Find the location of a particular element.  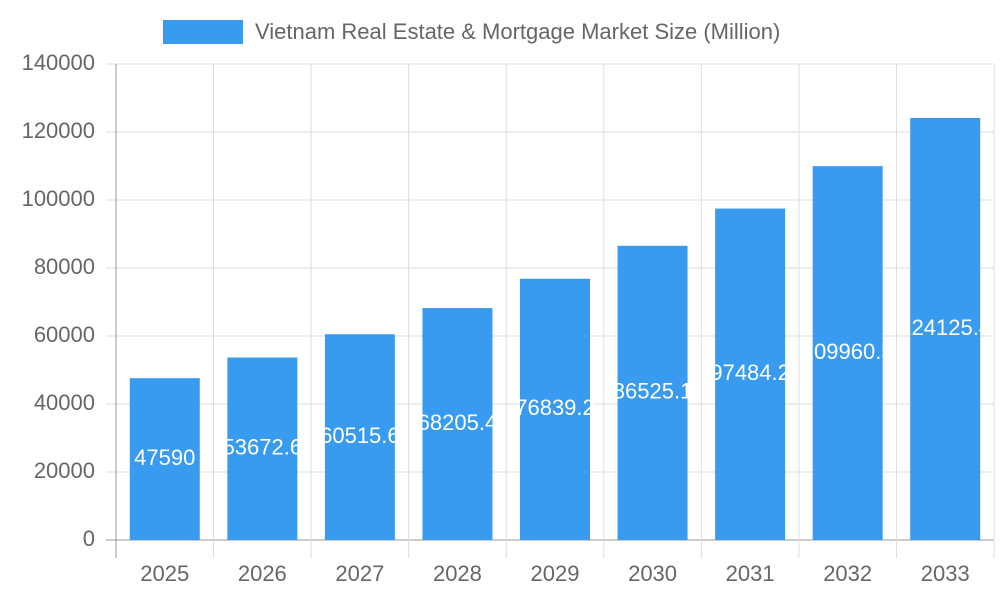

data-label: 124125.4 is located at coordinates (945, 327).